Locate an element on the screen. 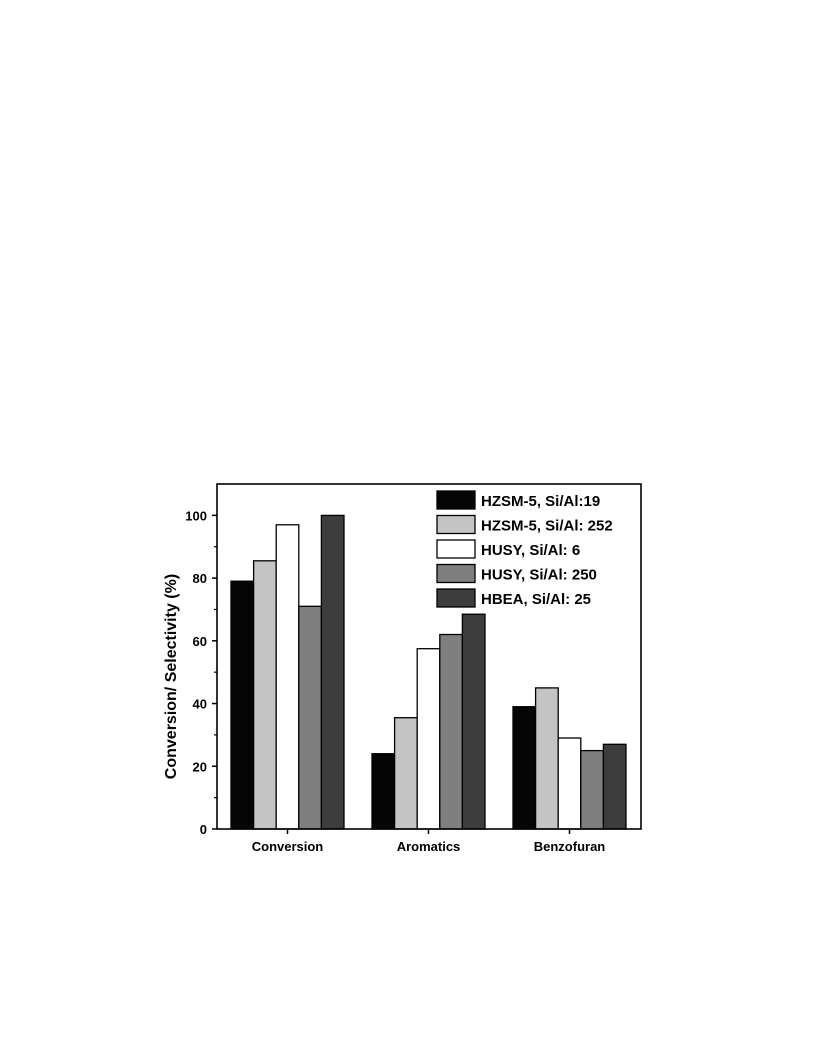 The width and height of the screenshot is (816, 1061). x-tick-label-1: Aromatics is located at coordinates (429, 846).